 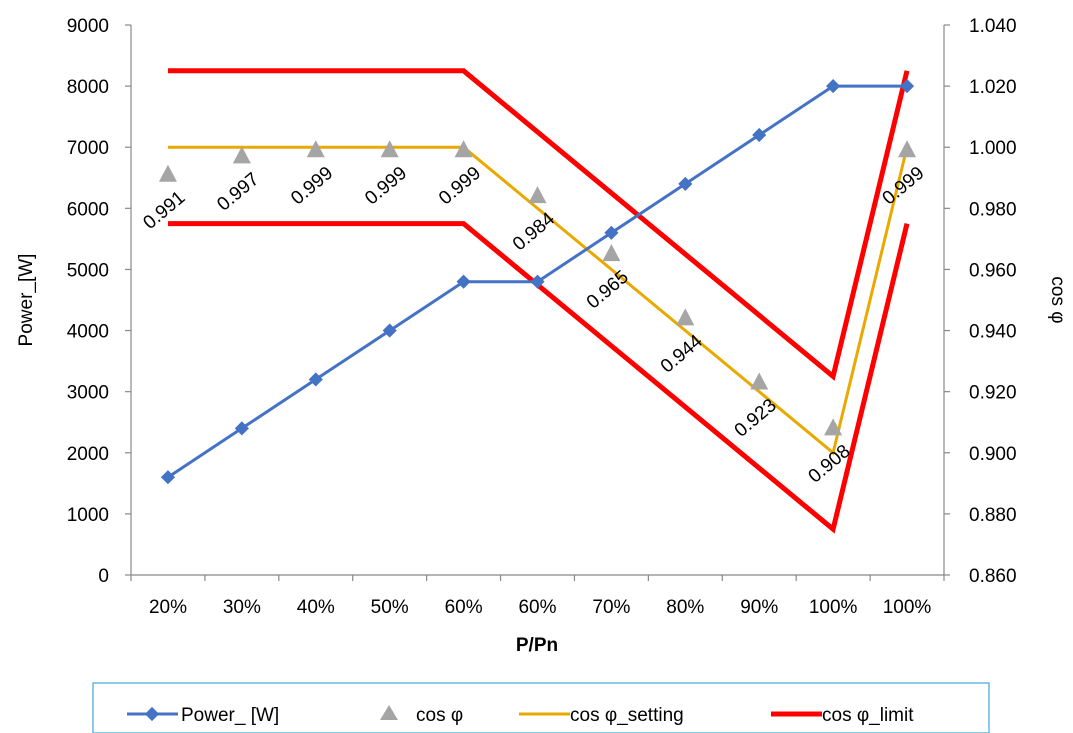 I want to click on y2-axis-title: cos φ, so click(x=1057, y=299).